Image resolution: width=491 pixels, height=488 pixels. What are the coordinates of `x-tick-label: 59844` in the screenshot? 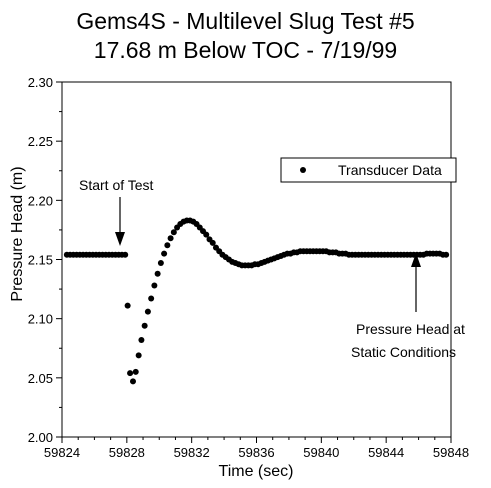 It's located at (386, 452).